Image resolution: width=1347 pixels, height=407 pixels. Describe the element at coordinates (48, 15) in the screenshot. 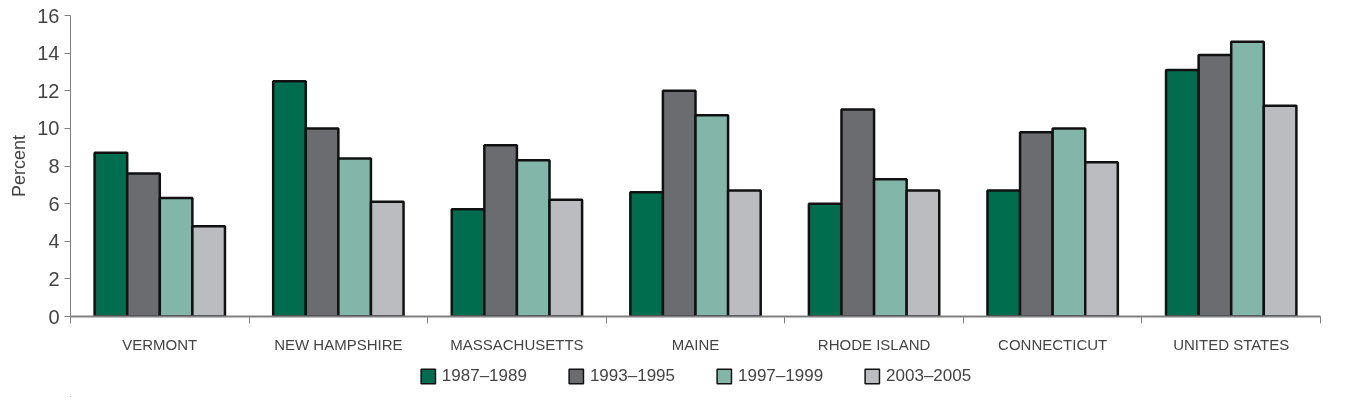

I see `y-tick-label: 16` at that location.